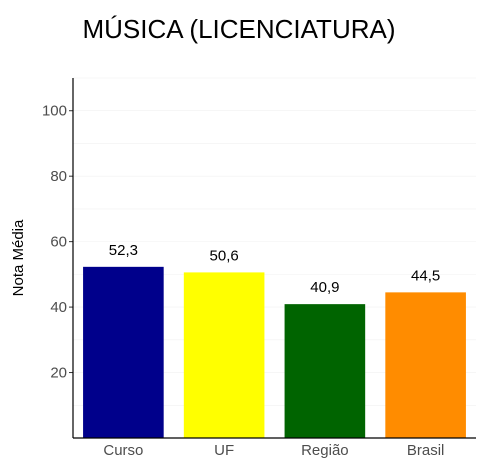 The height and width of the screenshot is (458, 478). I want to click on bar-brasil, so click(425, 365).